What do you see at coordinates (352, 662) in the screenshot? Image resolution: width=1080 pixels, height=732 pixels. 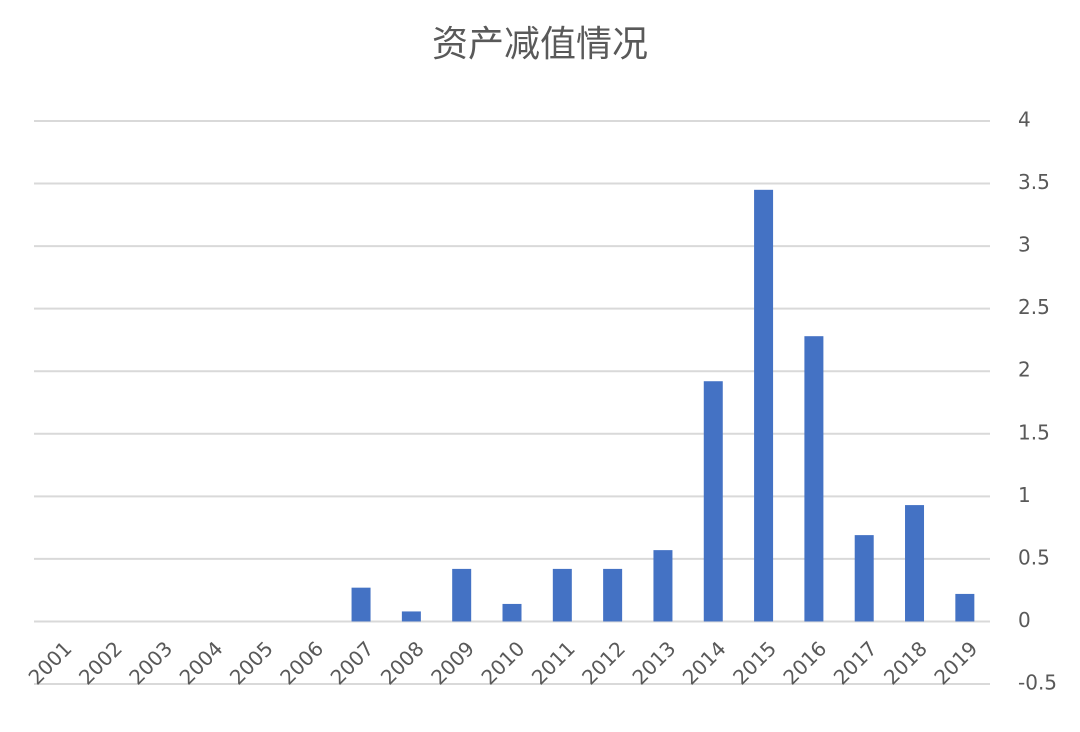 I see `x-tick-label: 2007` at bounding box center [352, 662].